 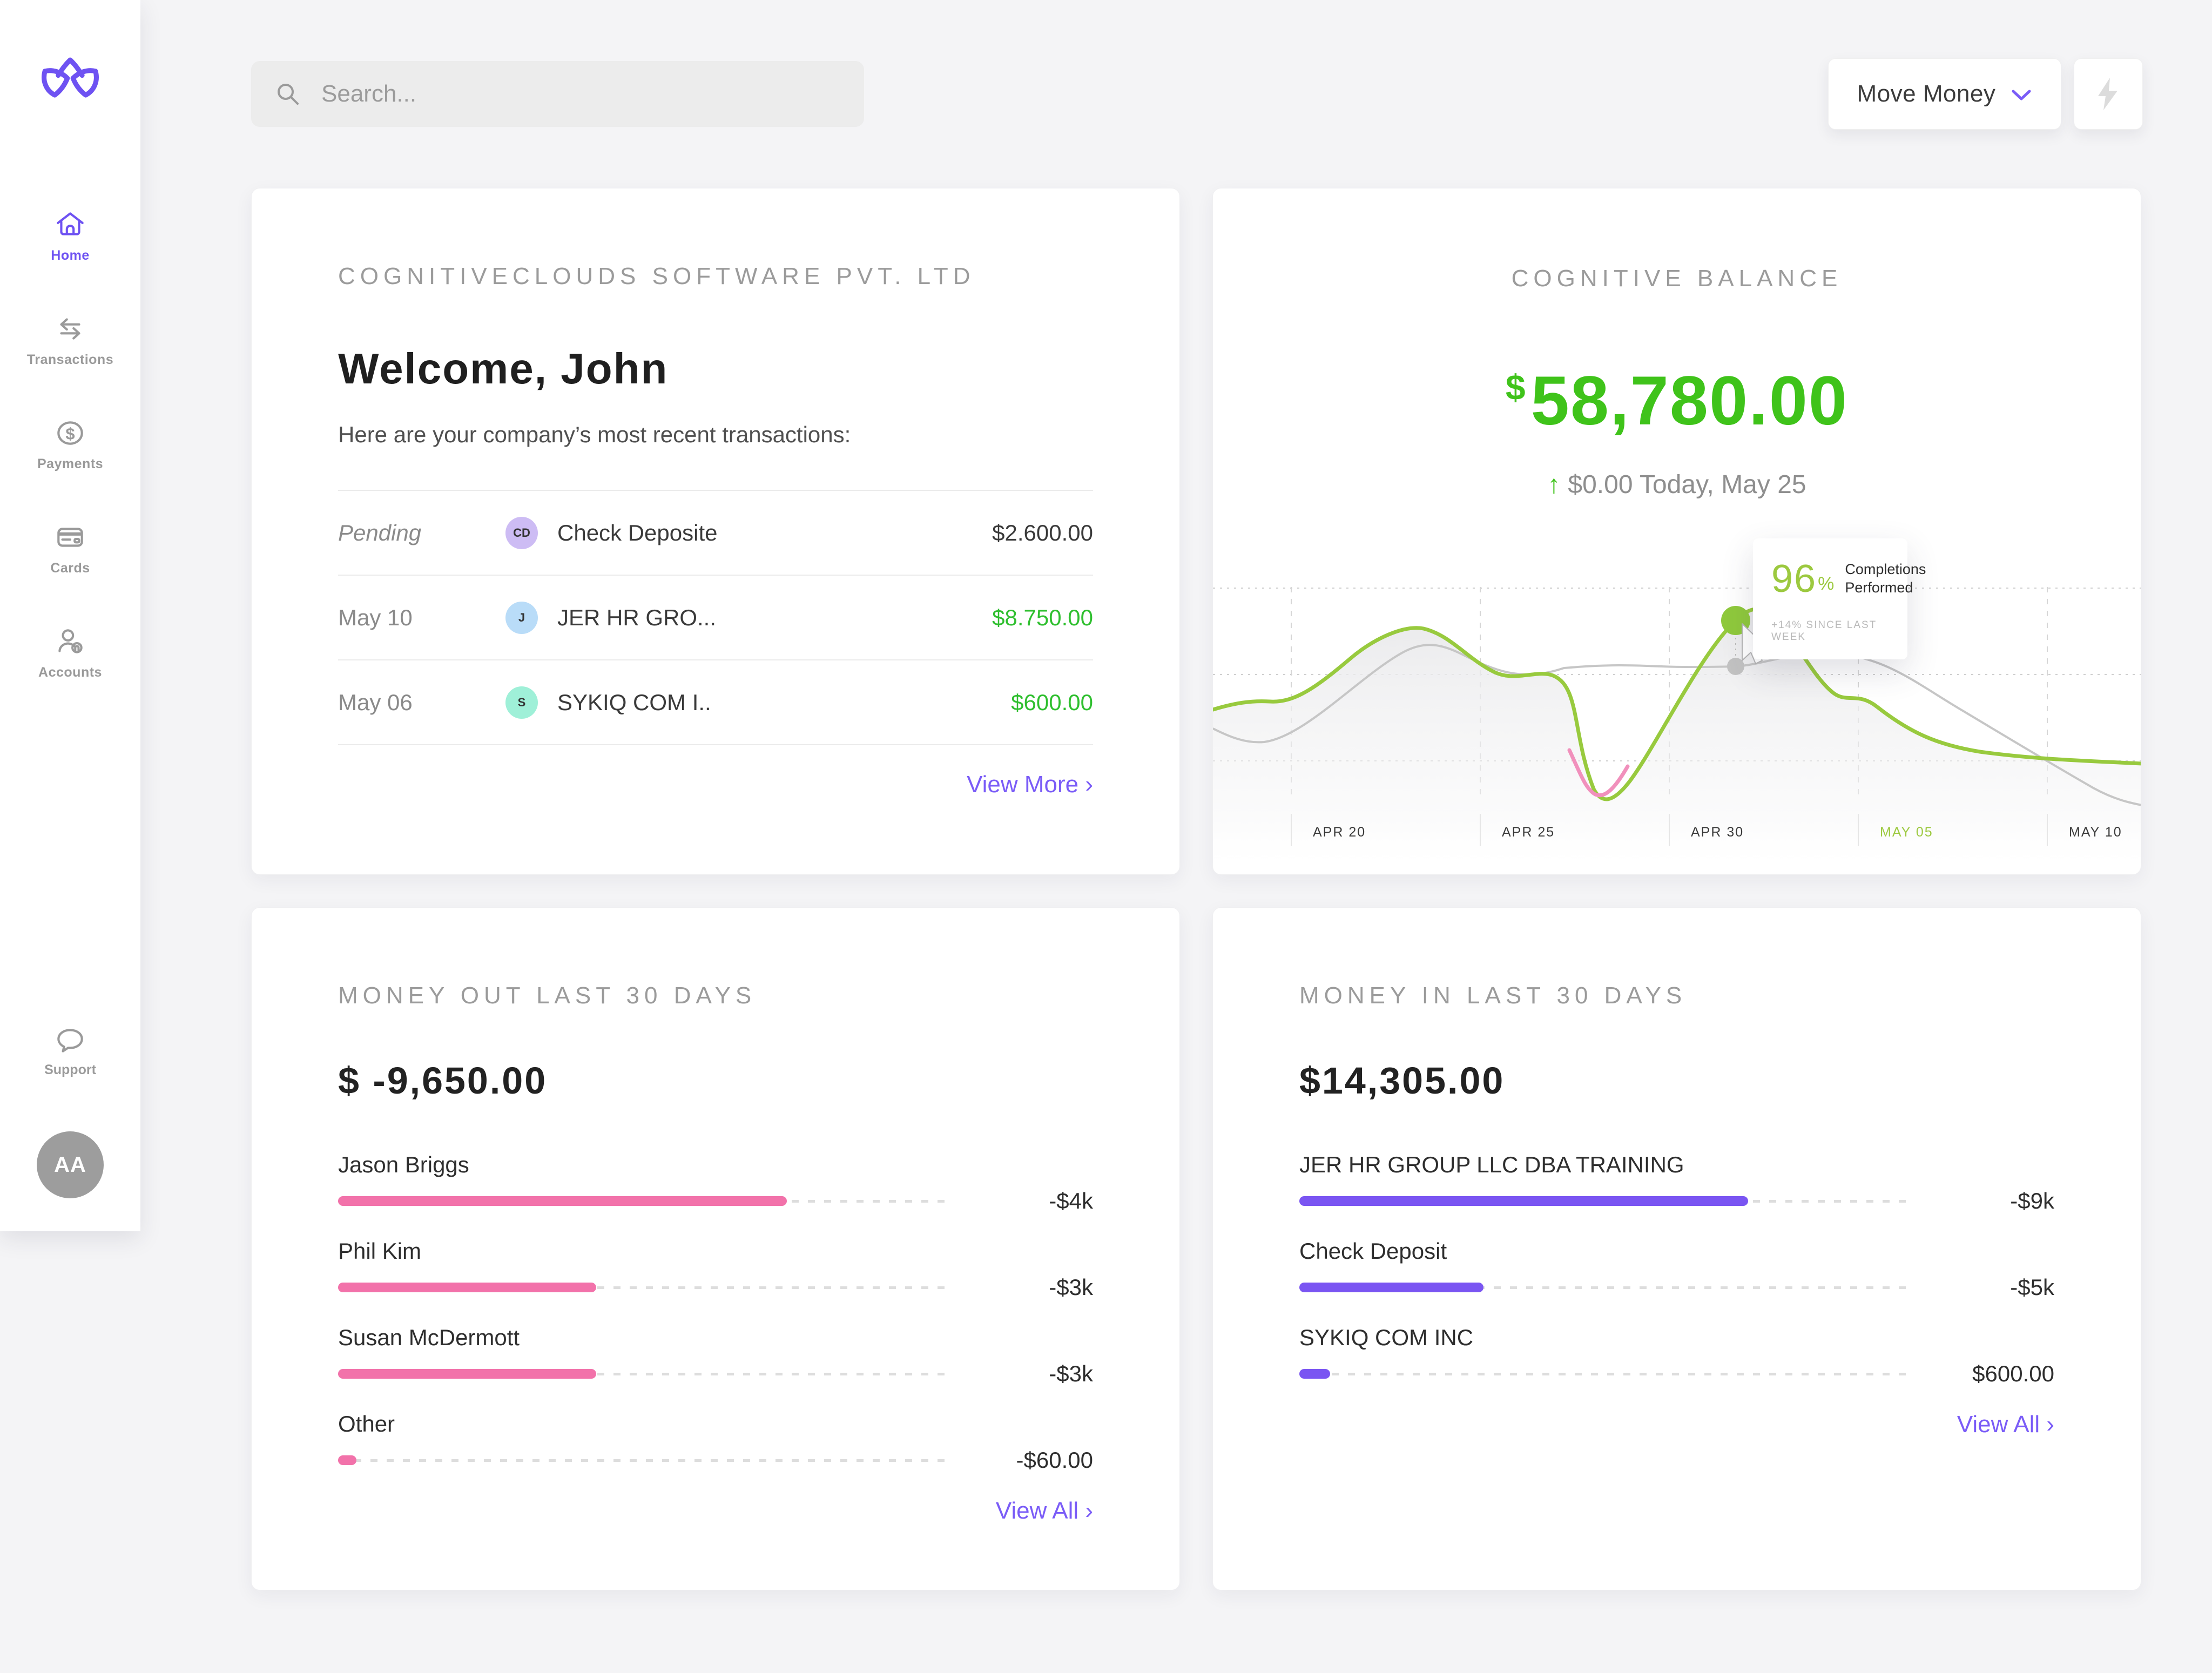 I want to click on x-label: APR 25, so click(x=1528, y=833).